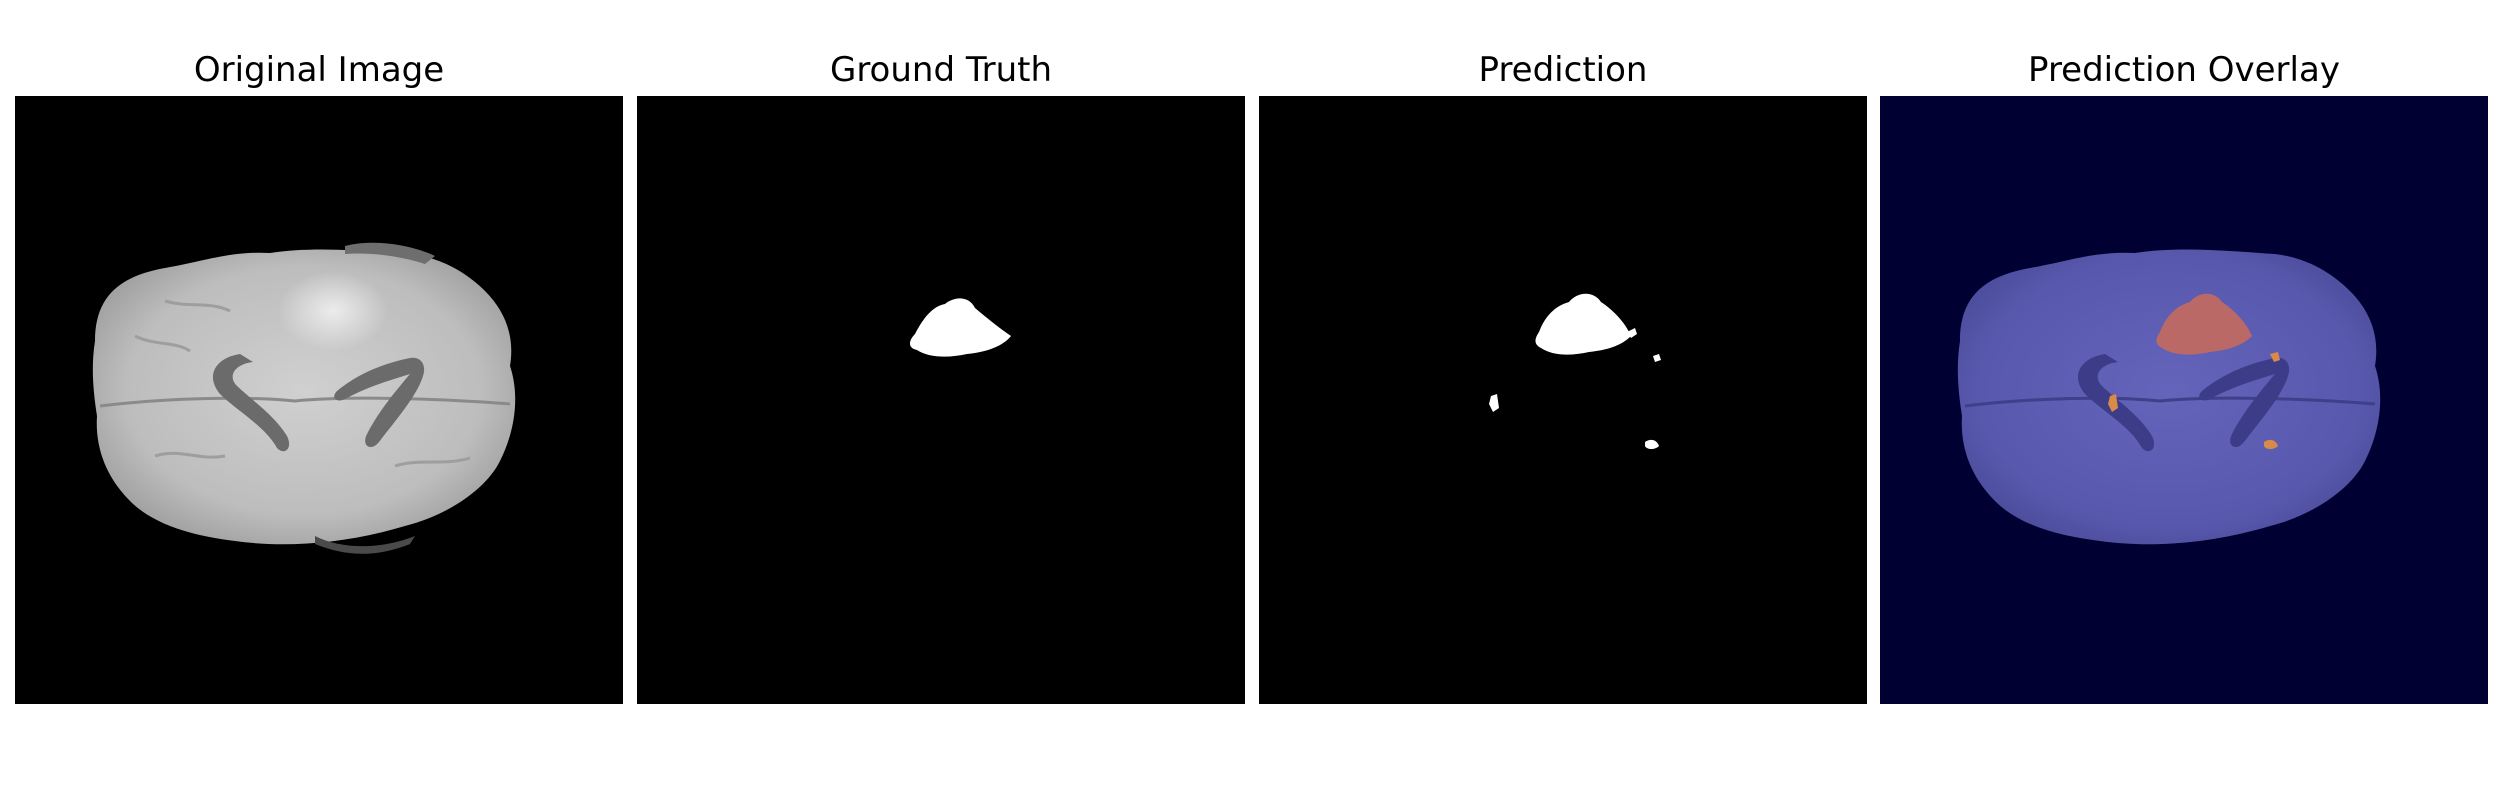 The width and height of the screenshot is (2500, 800). I want to click on ground-truth-region, so click(960, 327).